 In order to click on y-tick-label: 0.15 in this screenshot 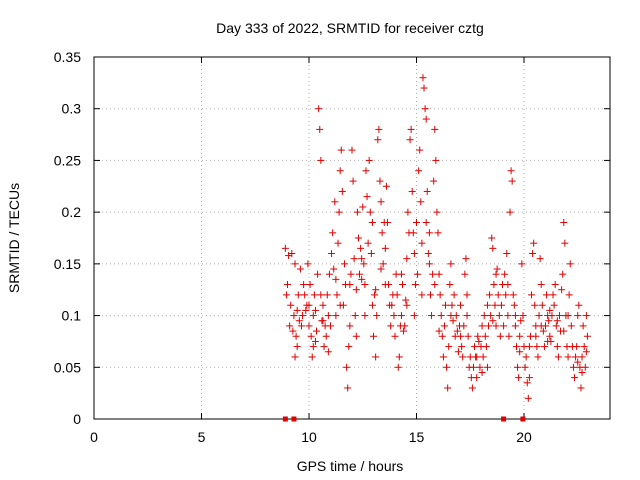, I will do `click(67, 264)`.